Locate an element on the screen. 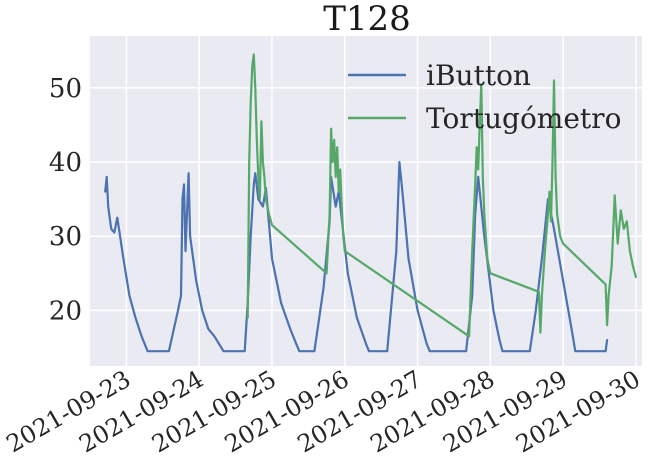 This screenshot has height=471, width=651. y-tick-label: 50 is located at coordinates (65, 89).